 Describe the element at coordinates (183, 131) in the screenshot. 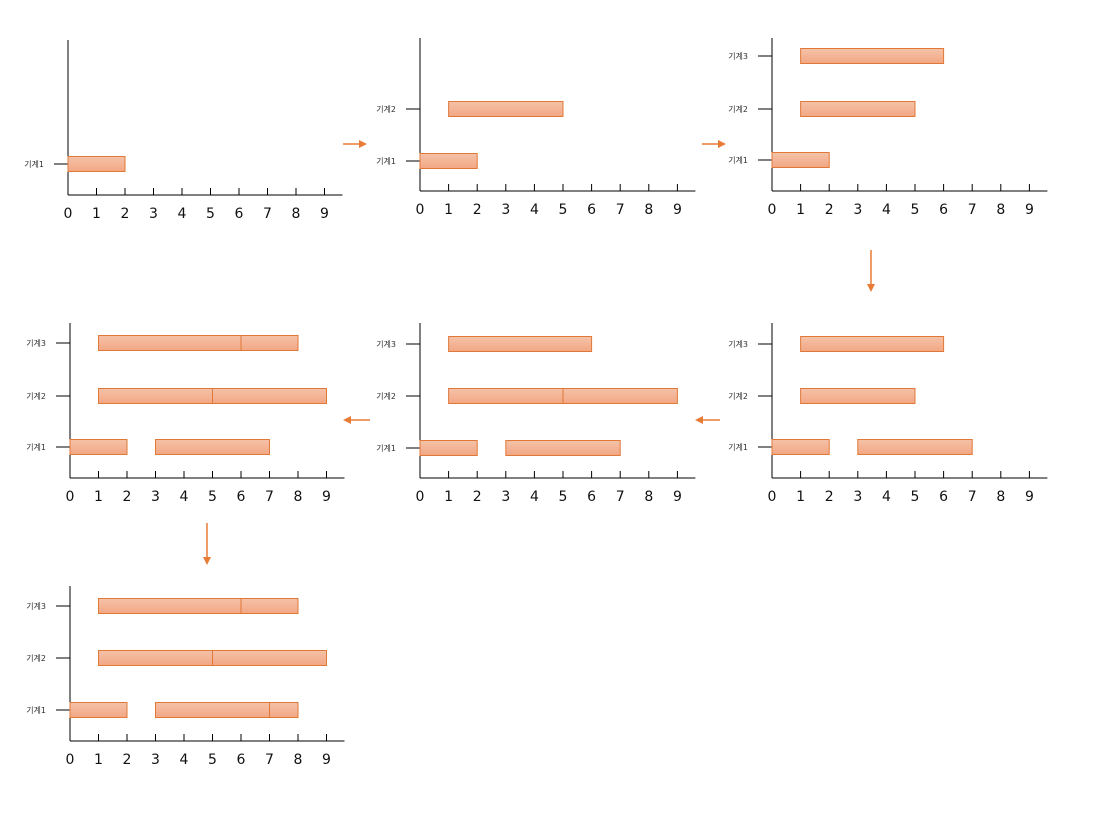

I see `gantt-chart-step-1: 0 1 2 3 4 5 6 7 8 9 기계1` at that location.